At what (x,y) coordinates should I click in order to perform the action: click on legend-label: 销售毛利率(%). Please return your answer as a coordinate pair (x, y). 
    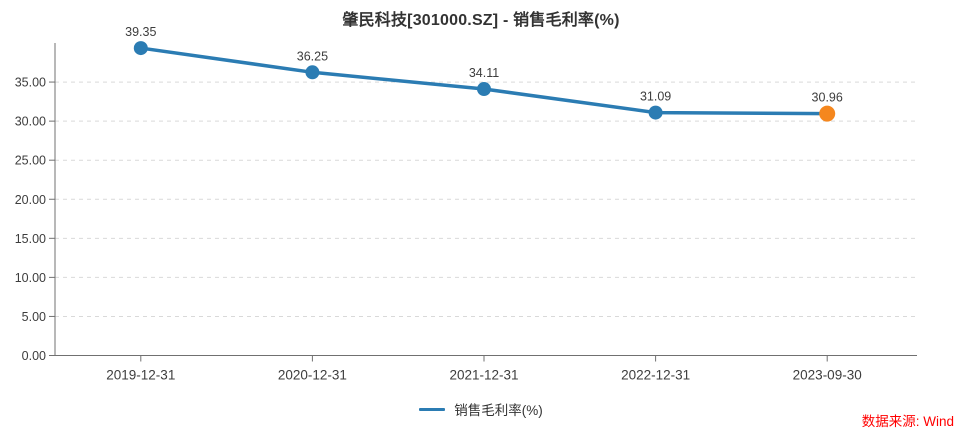
    Looking at the image, I should click on (498, 410).